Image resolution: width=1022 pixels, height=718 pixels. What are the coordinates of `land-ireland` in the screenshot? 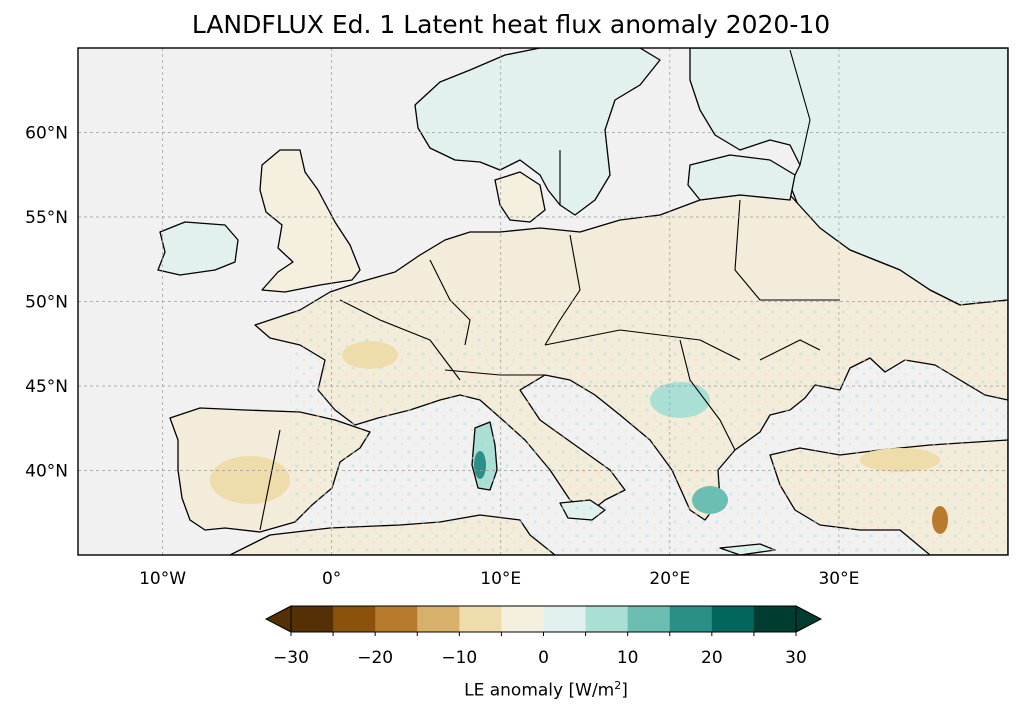 It's located at (198, 248).